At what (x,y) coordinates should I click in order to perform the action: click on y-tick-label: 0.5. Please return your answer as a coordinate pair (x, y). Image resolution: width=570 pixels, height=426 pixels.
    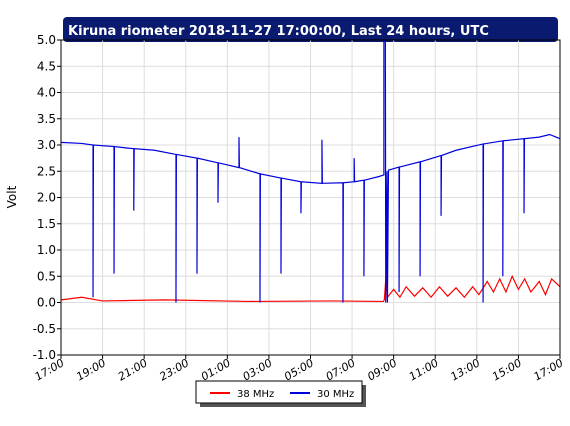
    Looking at the image, I should click on (46, 276).